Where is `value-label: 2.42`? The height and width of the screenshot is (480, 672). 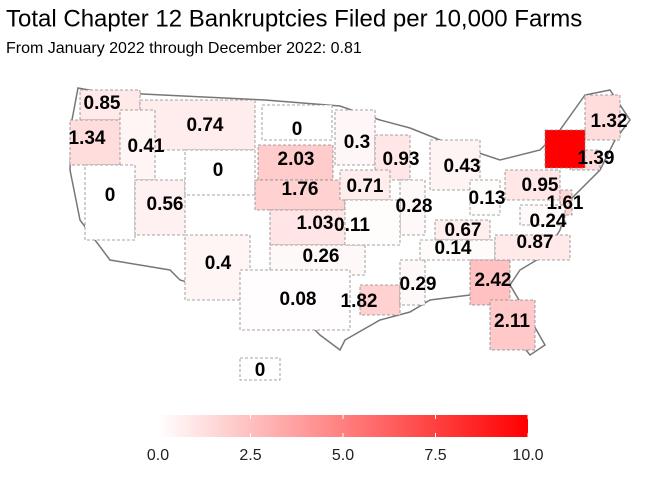 value-label: 2.42 is located at coordinates (493, 280).